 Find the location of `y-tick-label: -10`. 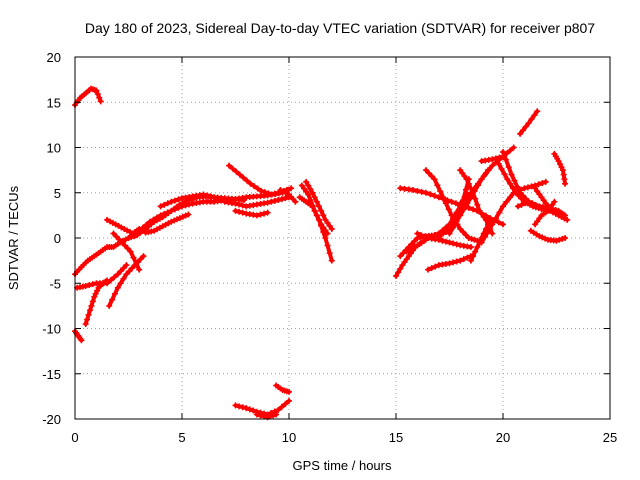

y-tick-label: -10 is located at coordinates (51, 329).